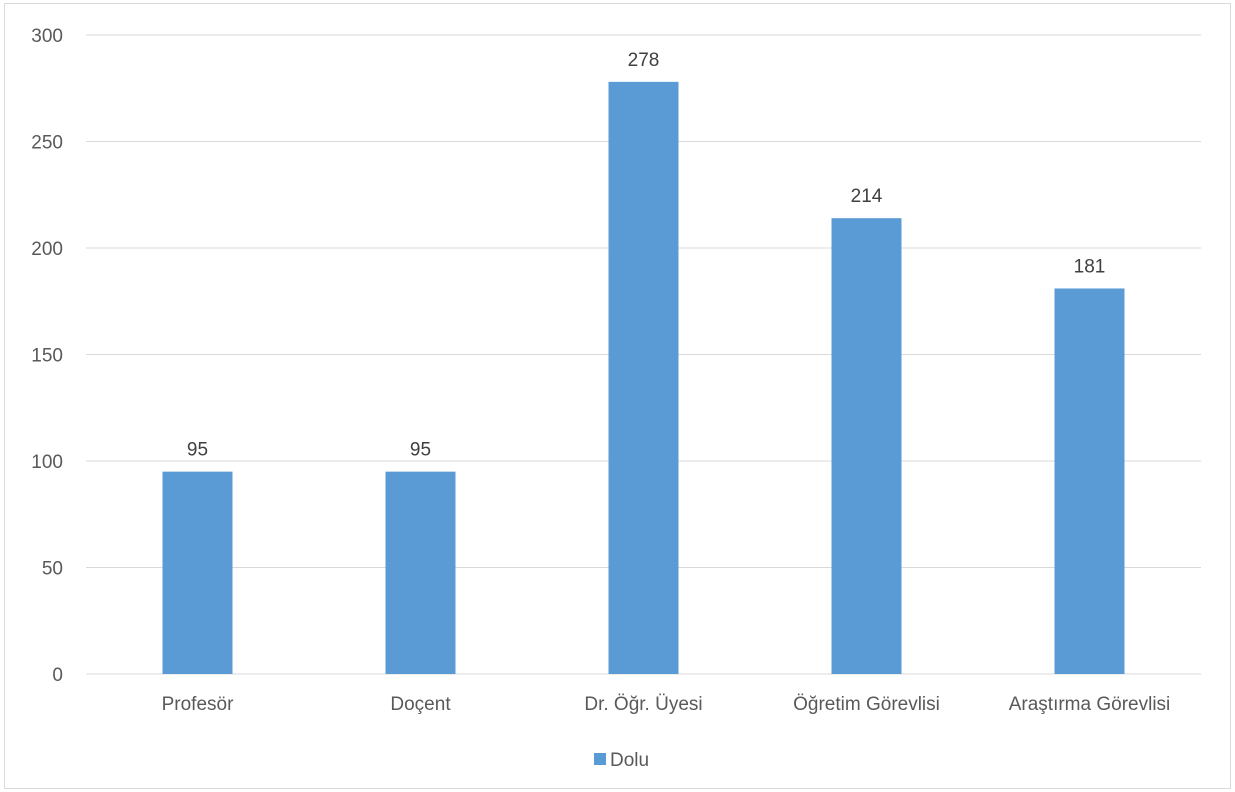  What do you see at coordinates (629, 760) in the screenshot?
I see `legend-label-dolu: Dolu` at bounding box center [629, 760].